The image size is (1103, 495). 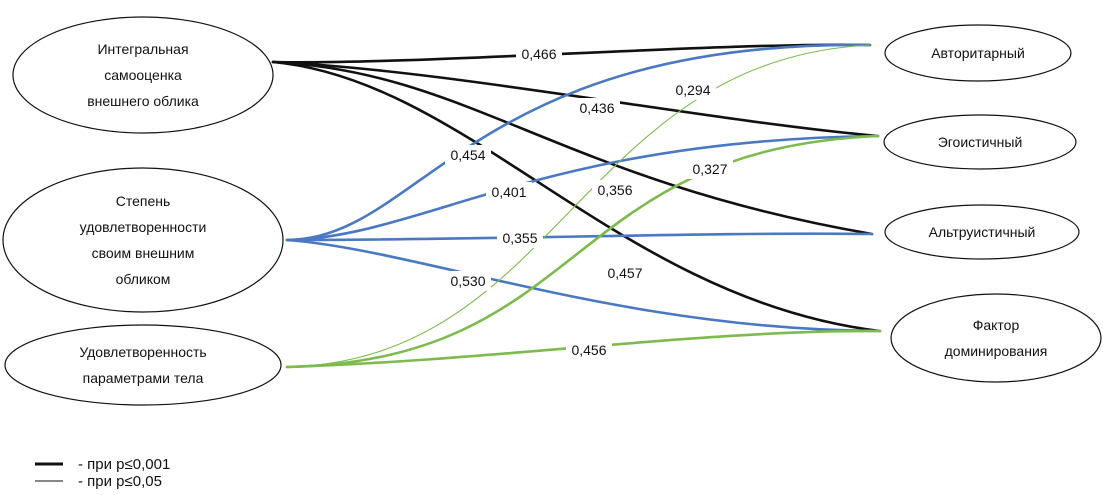 I want to click on coefficient-value: 0,327, so click(x=709, y=169).